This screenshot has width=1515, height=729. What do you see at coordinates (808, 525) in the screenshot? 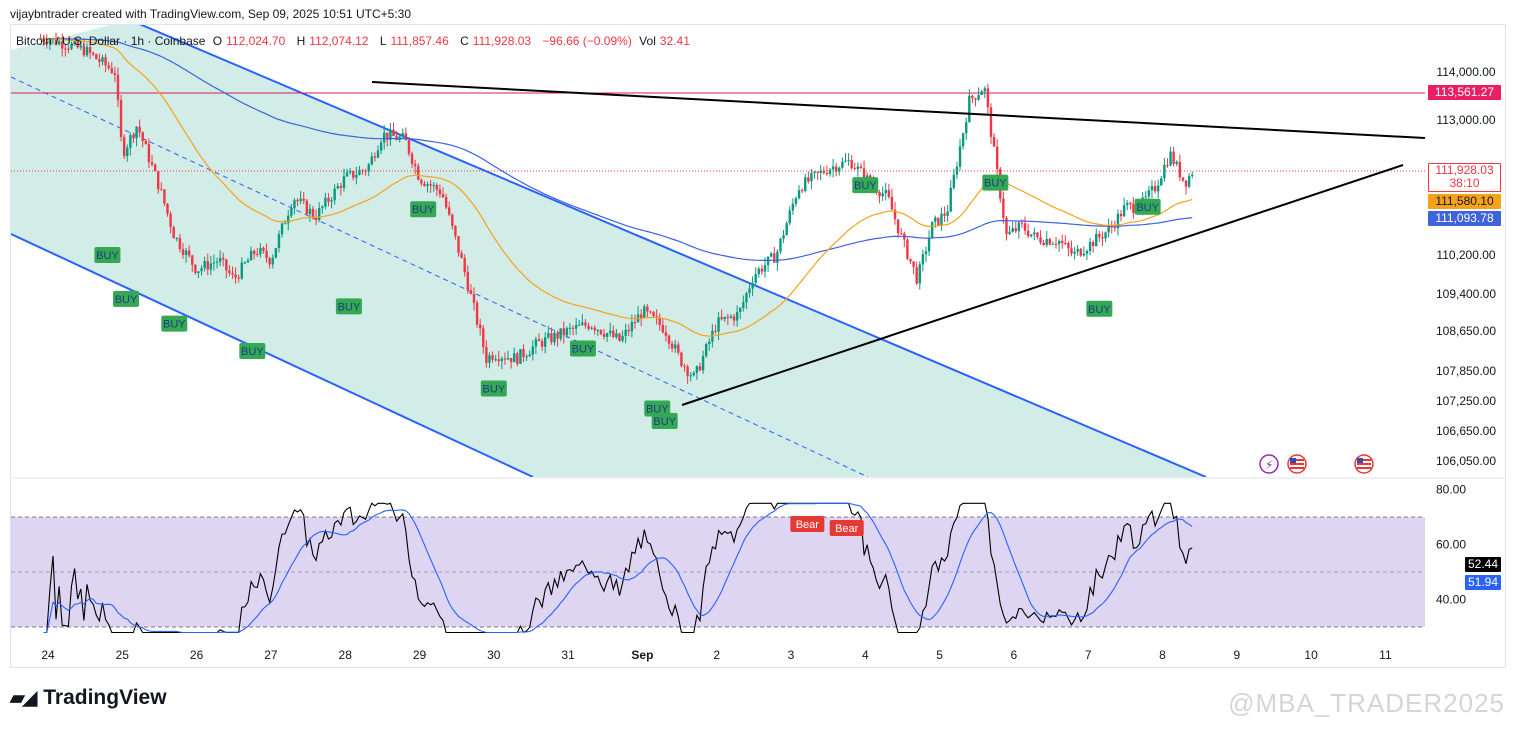
I see `bear-marker-label: Bear` at bounding box center [808, 525].